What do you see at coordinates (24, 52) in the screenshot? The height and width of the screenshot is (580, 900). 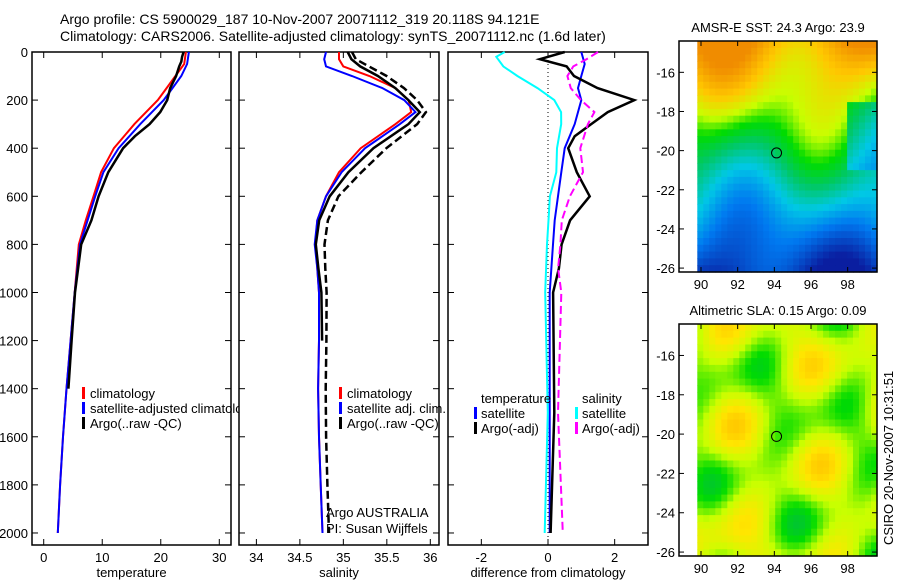 I see `y-tick-label: 0` at bounding box center [24, 52].